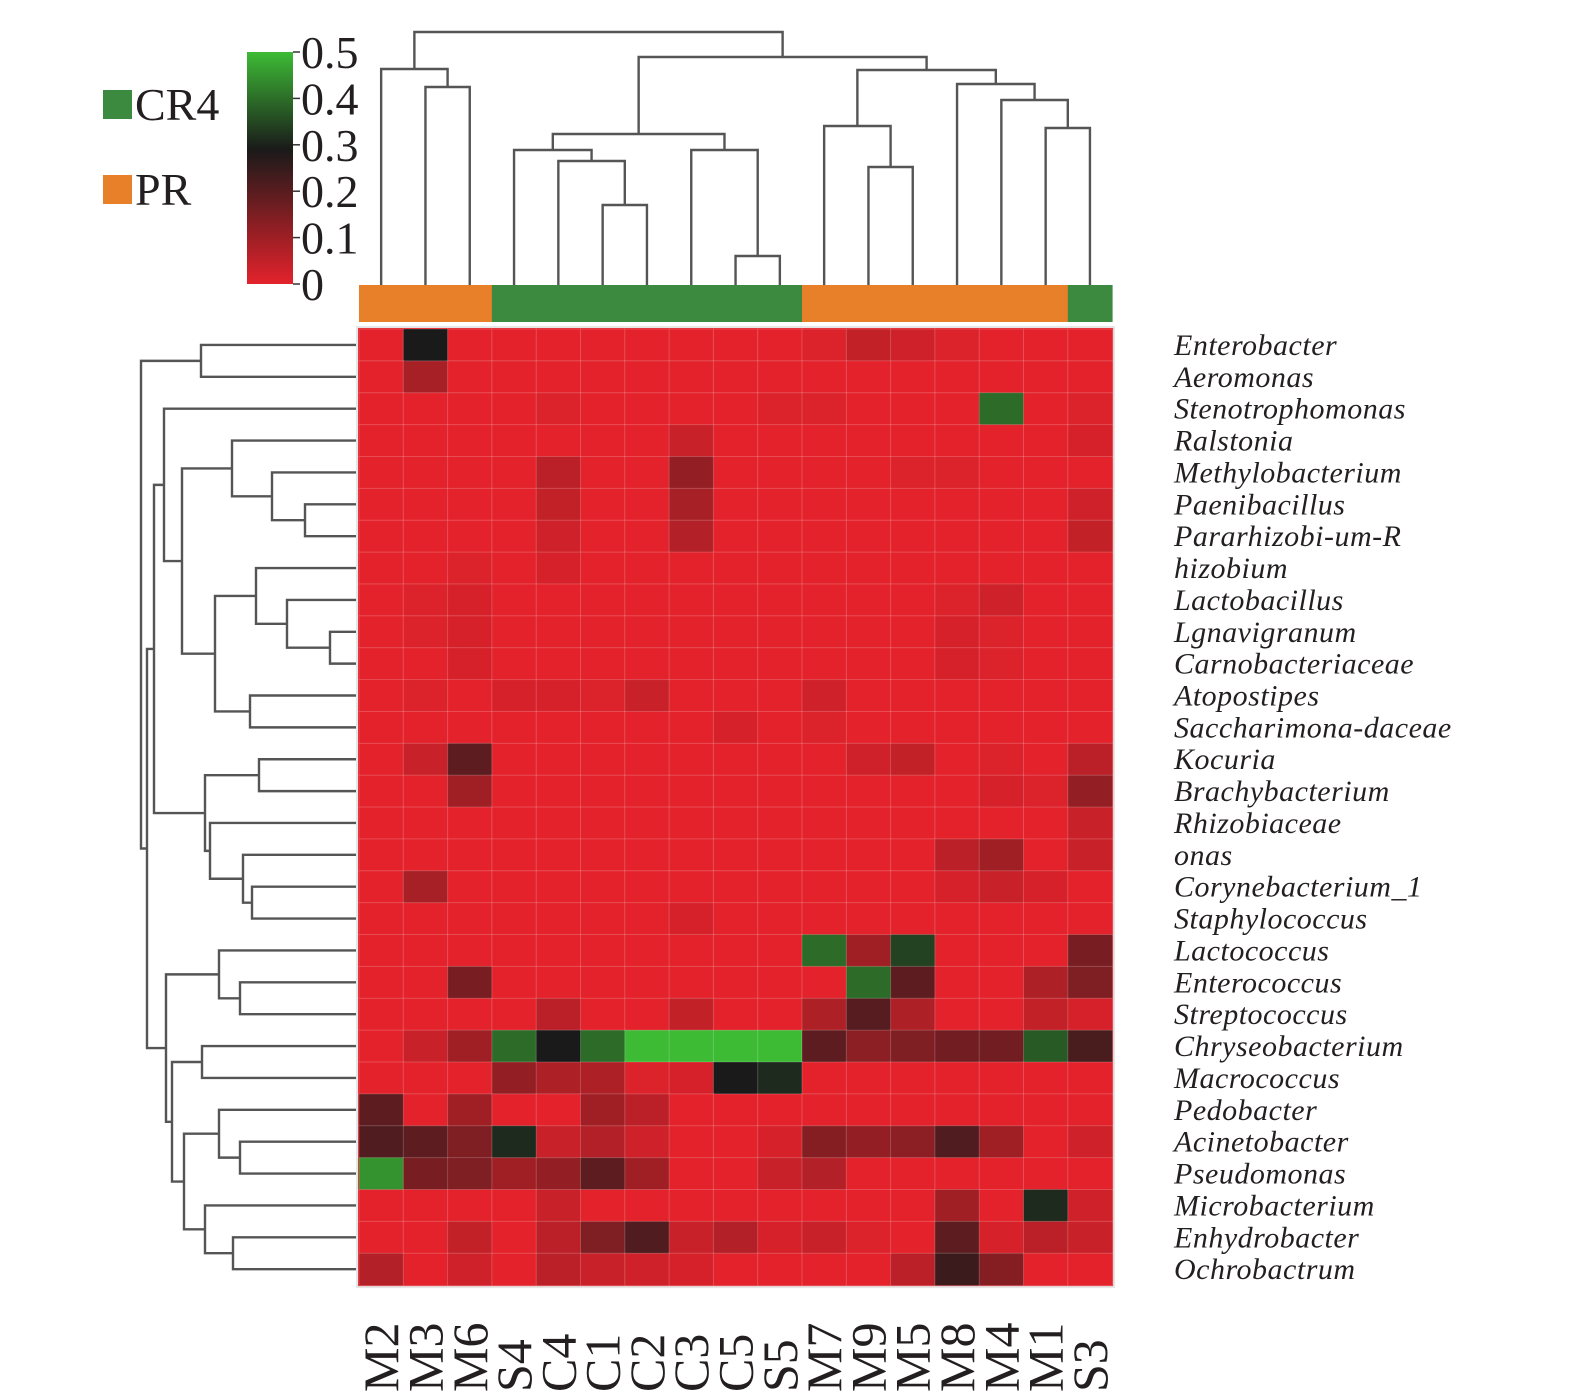 The height and width of the screenshot is (1394, 1575). What do you see at coordinates (1274, 1205) in the screenshot?
I see `row-label: Microbacterium` at bounding box center [1274, 1205].